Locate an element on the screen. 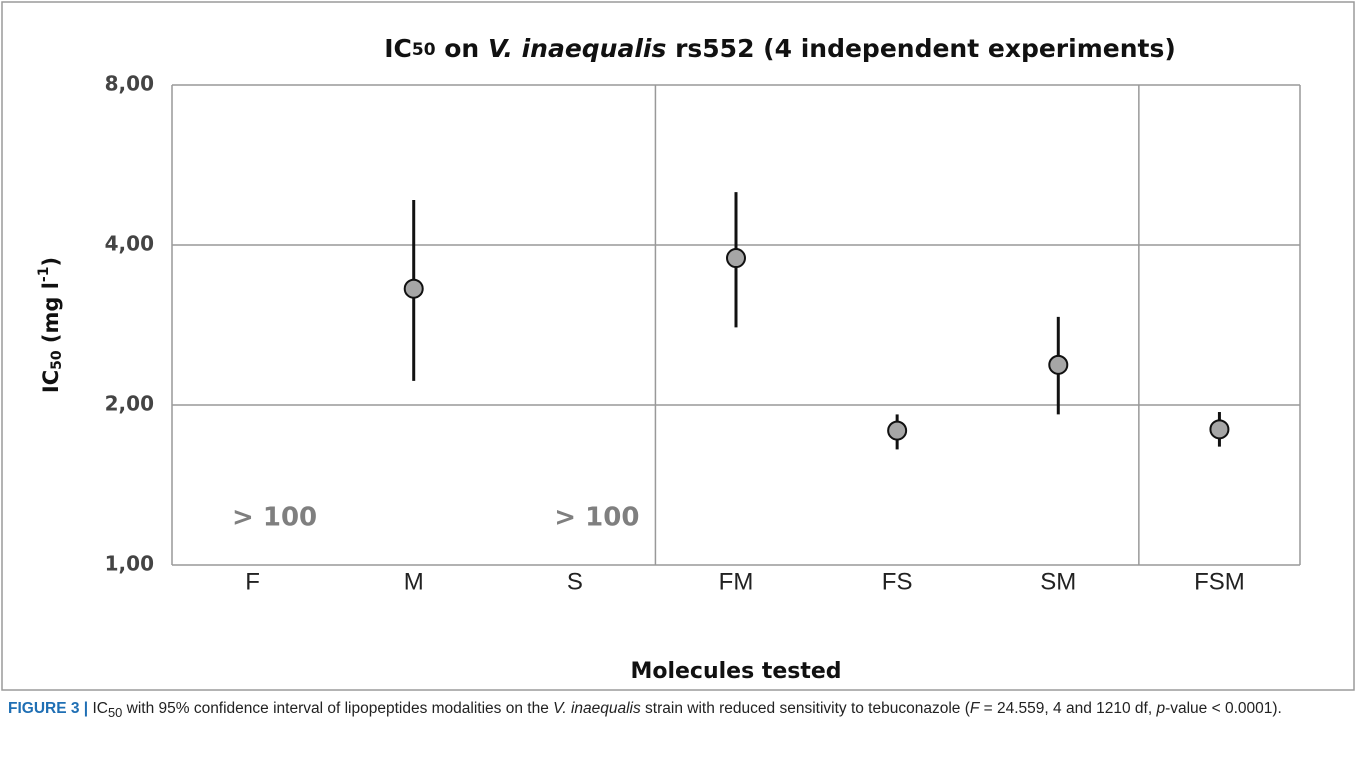 The image size is (1357, 771). label-part: -1 is located at coordinates (44, 274).